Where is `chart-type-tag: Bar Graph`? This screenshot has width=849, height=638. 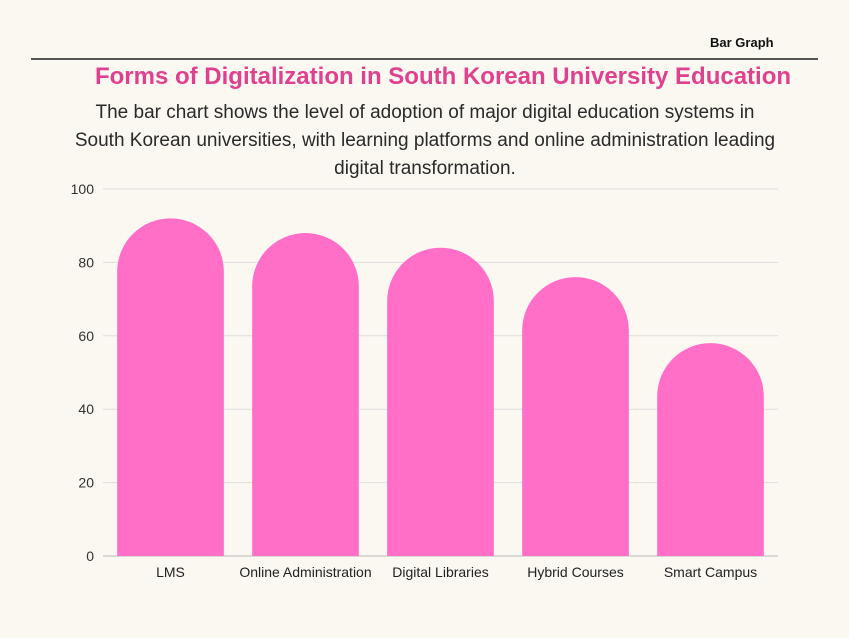
chart-type-tag: Bar Graph is located at coordinates (742, 42).